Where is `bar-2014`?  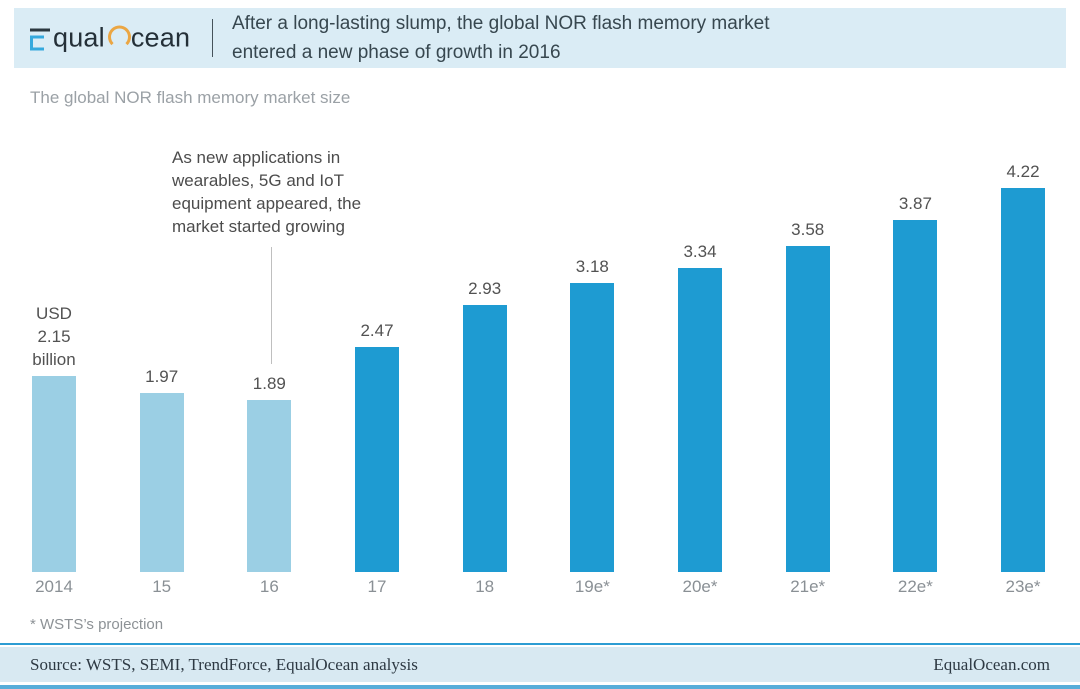
bar-2014 is located at coordinates (54, 474).